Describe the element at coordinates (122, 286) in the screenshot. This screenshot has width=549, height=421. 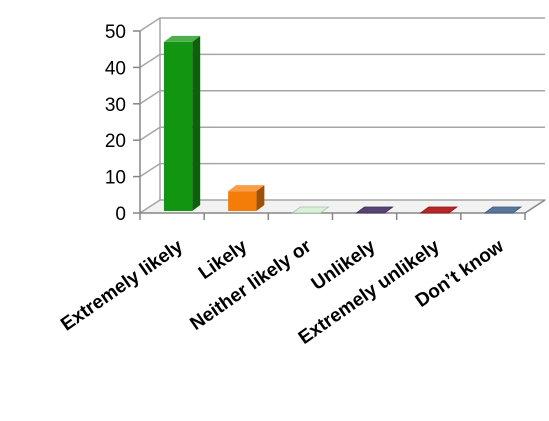
I see `x-category-label: Extremely likely` at that location.